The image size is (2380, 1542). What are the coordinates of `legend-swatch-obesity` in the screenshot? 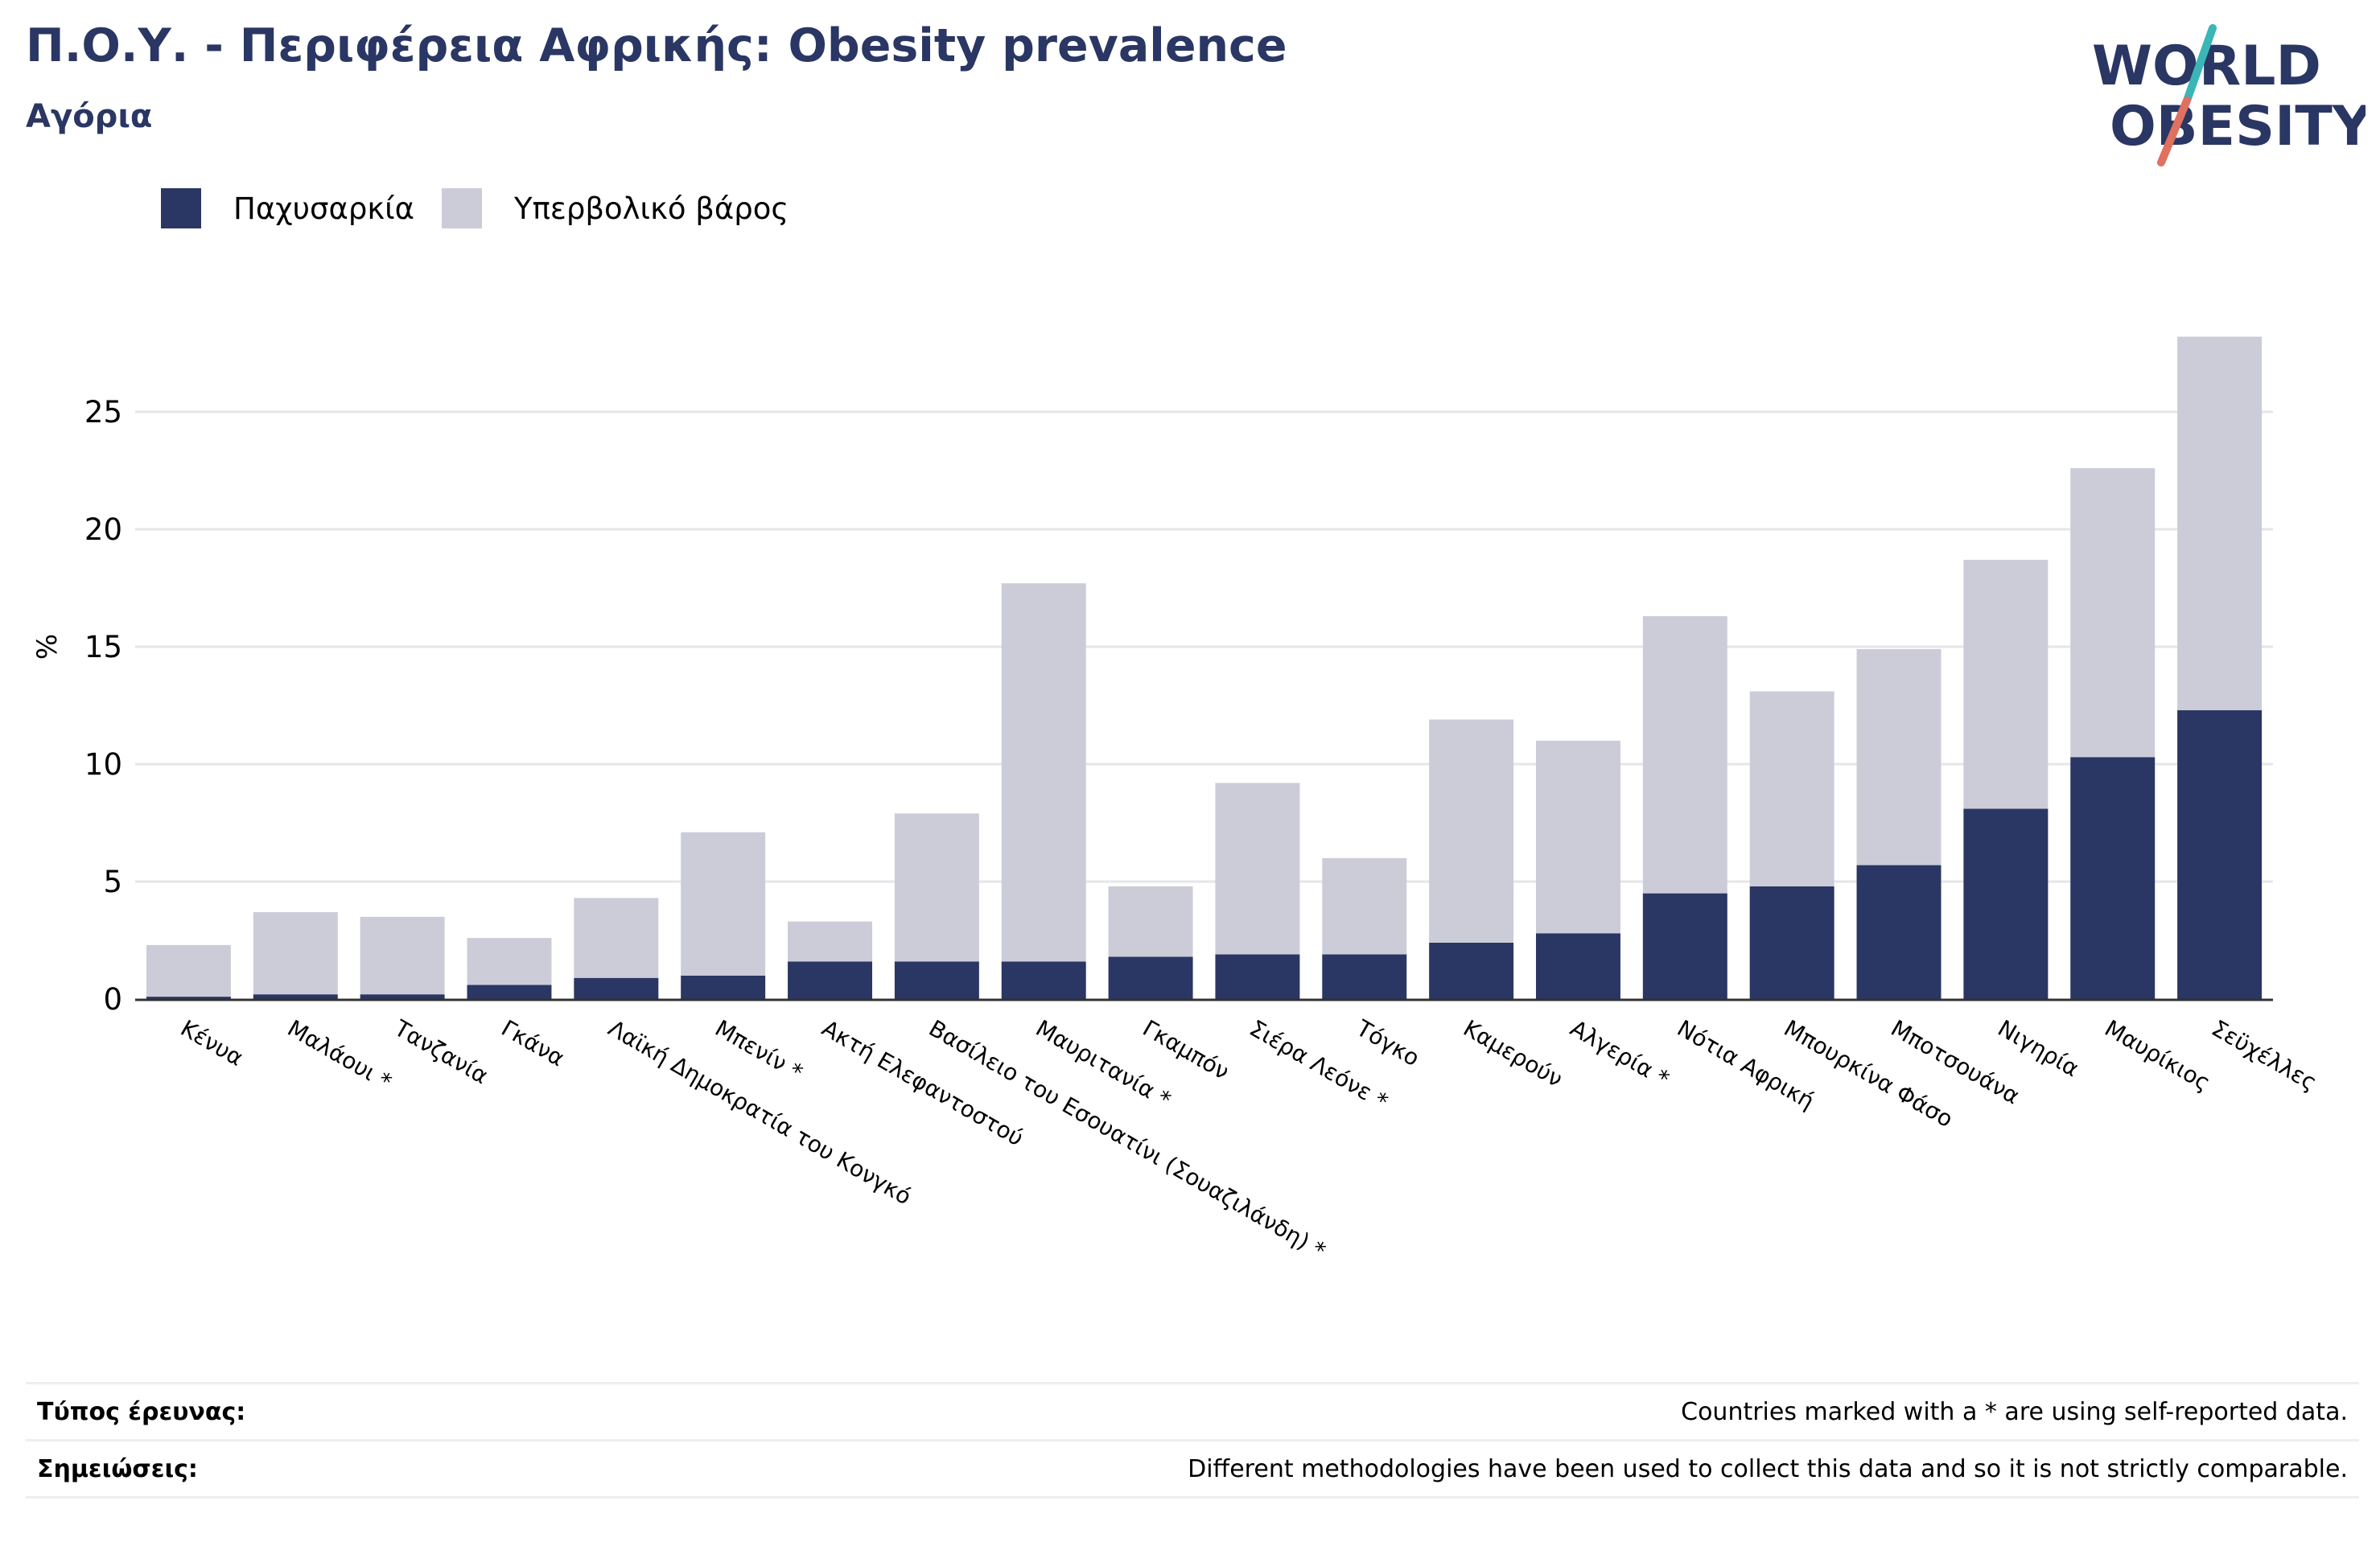 It's located at (181, 208).